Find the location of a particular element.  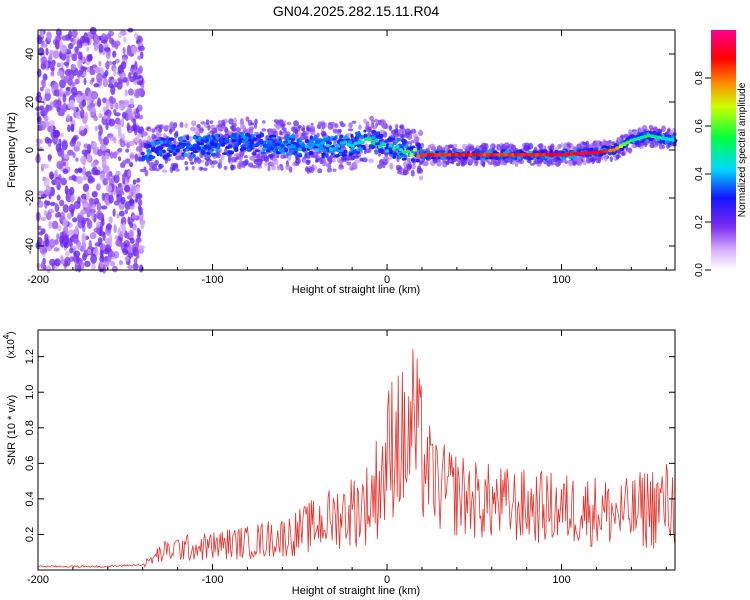

colorbar-ticks: 0.0 0.2 0.4 0.6 0.8 is located at coordinates (702, 174).